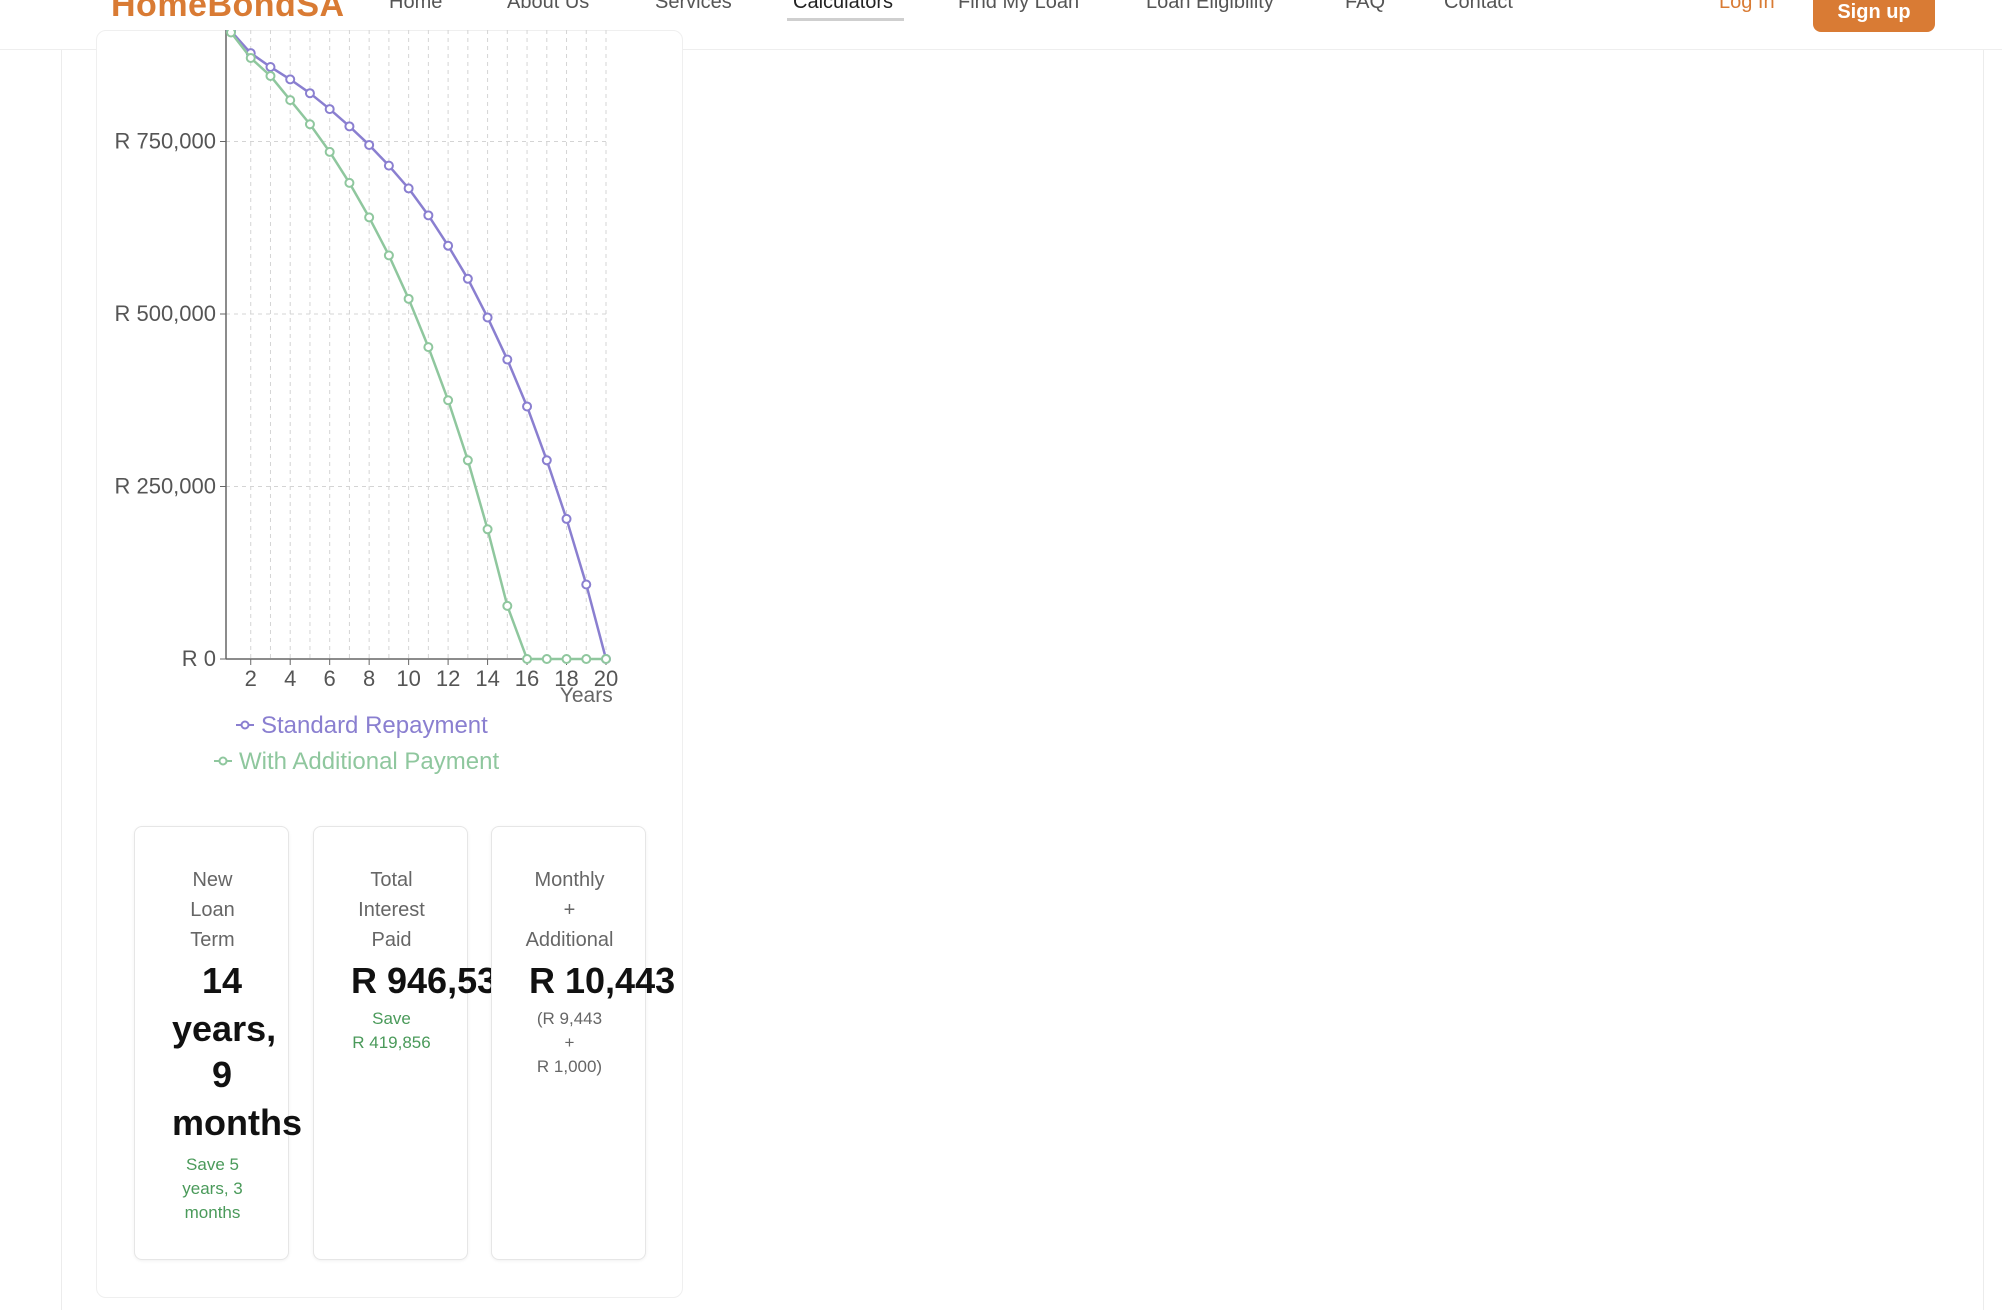 This screenshot has width=2002, height=1310. I want to click on nav-home: Home, so click(416, 6).